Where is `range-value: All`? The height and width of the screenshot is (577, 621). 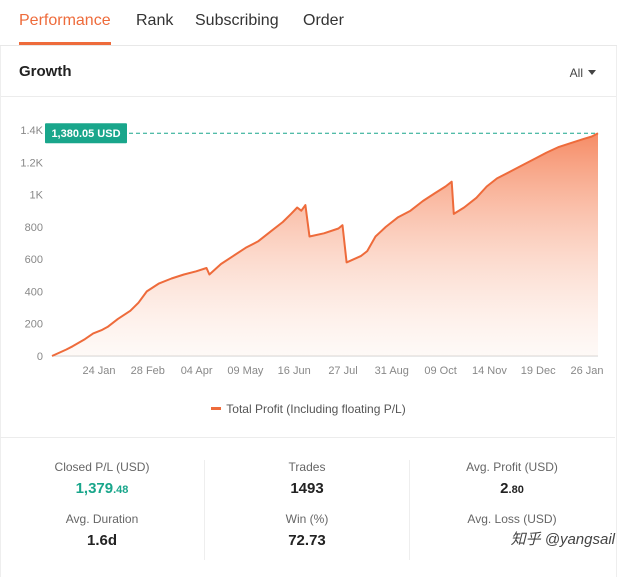
range-value: All is located at coordinates (576, 73).